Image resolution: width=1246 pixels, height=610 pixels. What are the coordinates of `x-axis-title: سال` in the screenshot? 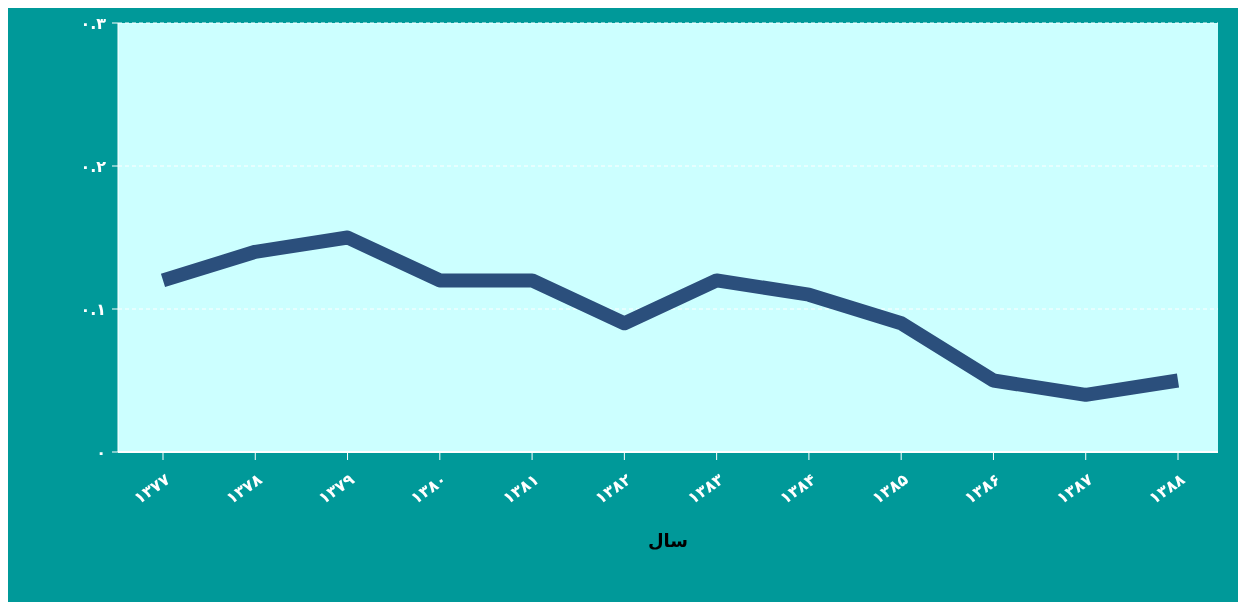 It's located at (668, 540).